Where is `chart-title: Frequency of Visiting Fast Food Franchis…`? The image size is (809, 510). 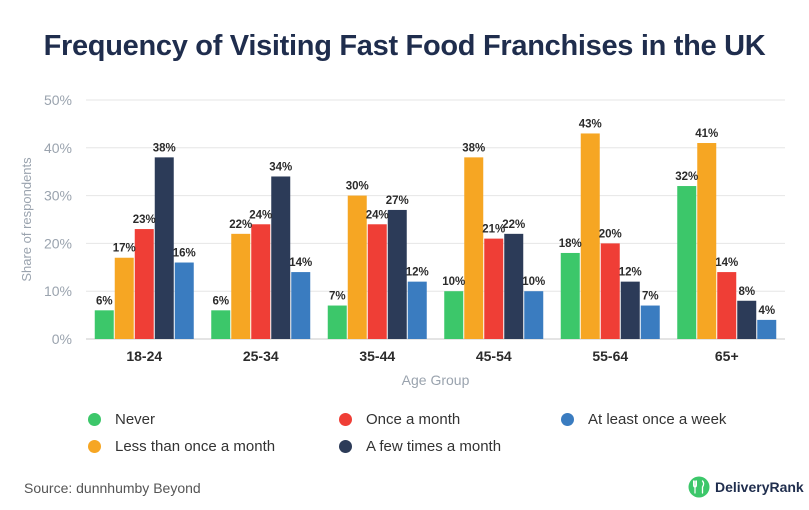 chart-title: Frequency of Visiting Fast Food Franchis… is located at coordinates (404, 46).